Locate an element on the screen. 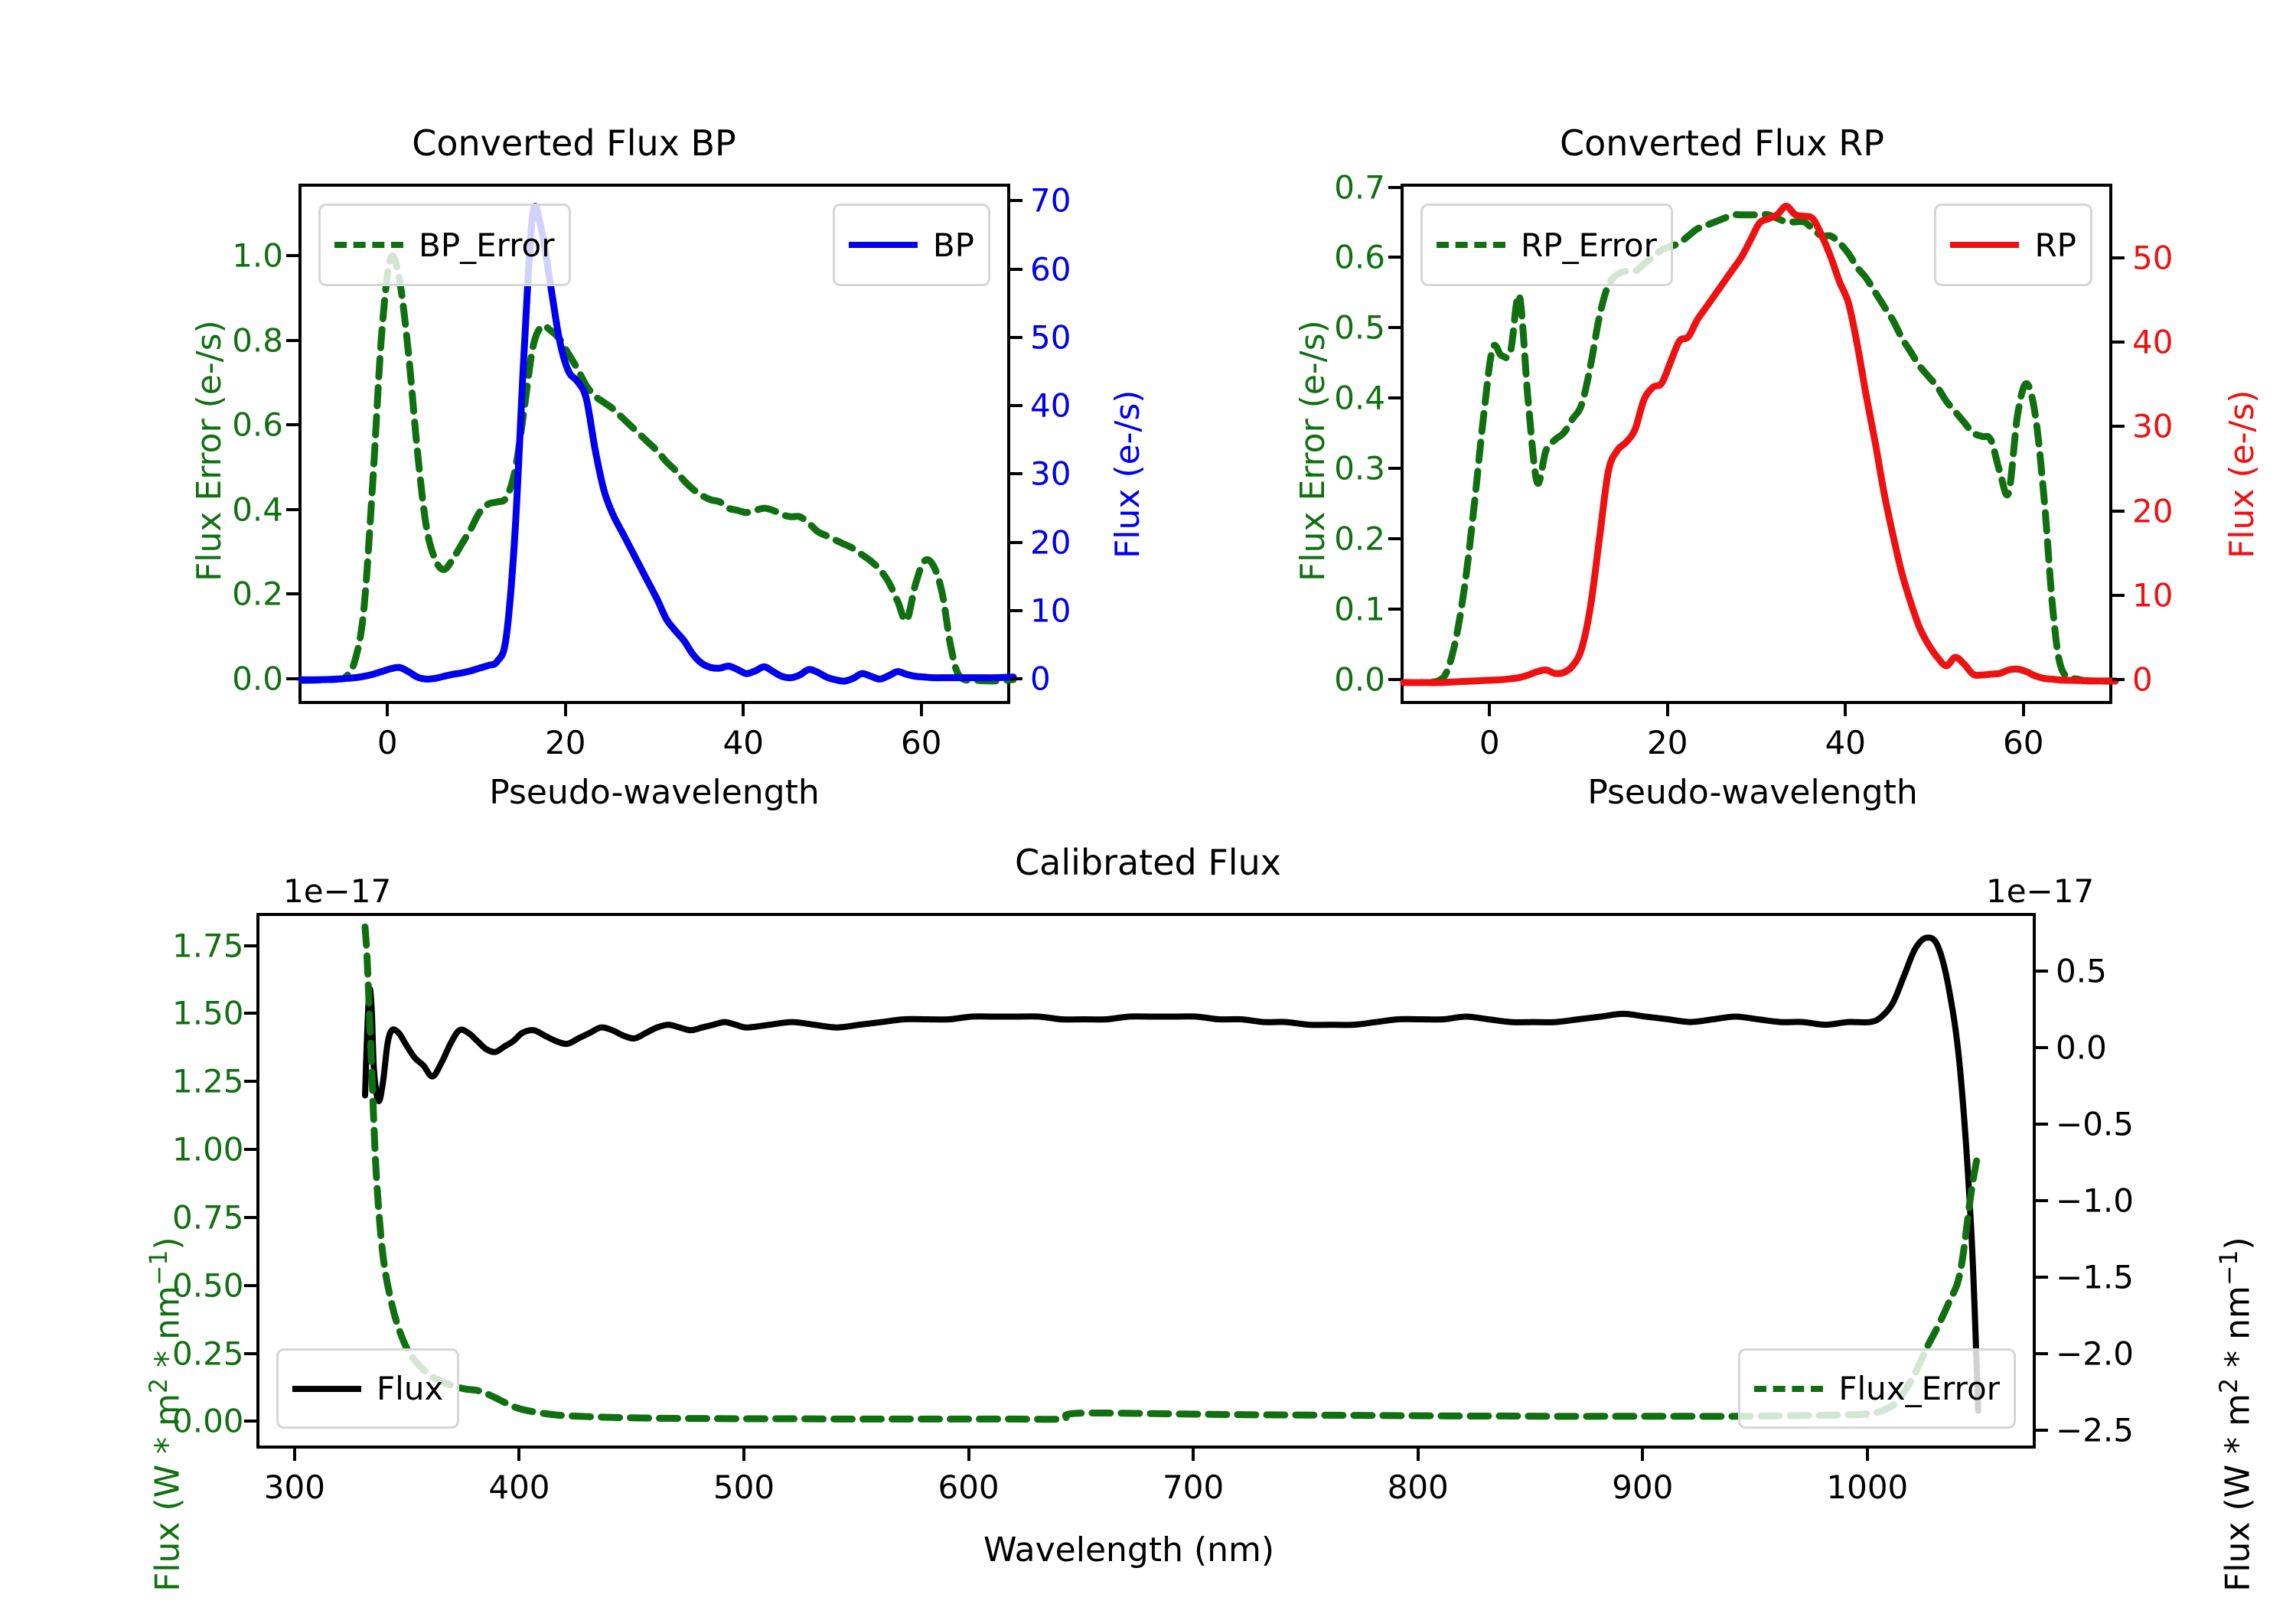 The image size is (2296, 1607). legend-bp-error: BP_Error is located at coordinates (444, 245).